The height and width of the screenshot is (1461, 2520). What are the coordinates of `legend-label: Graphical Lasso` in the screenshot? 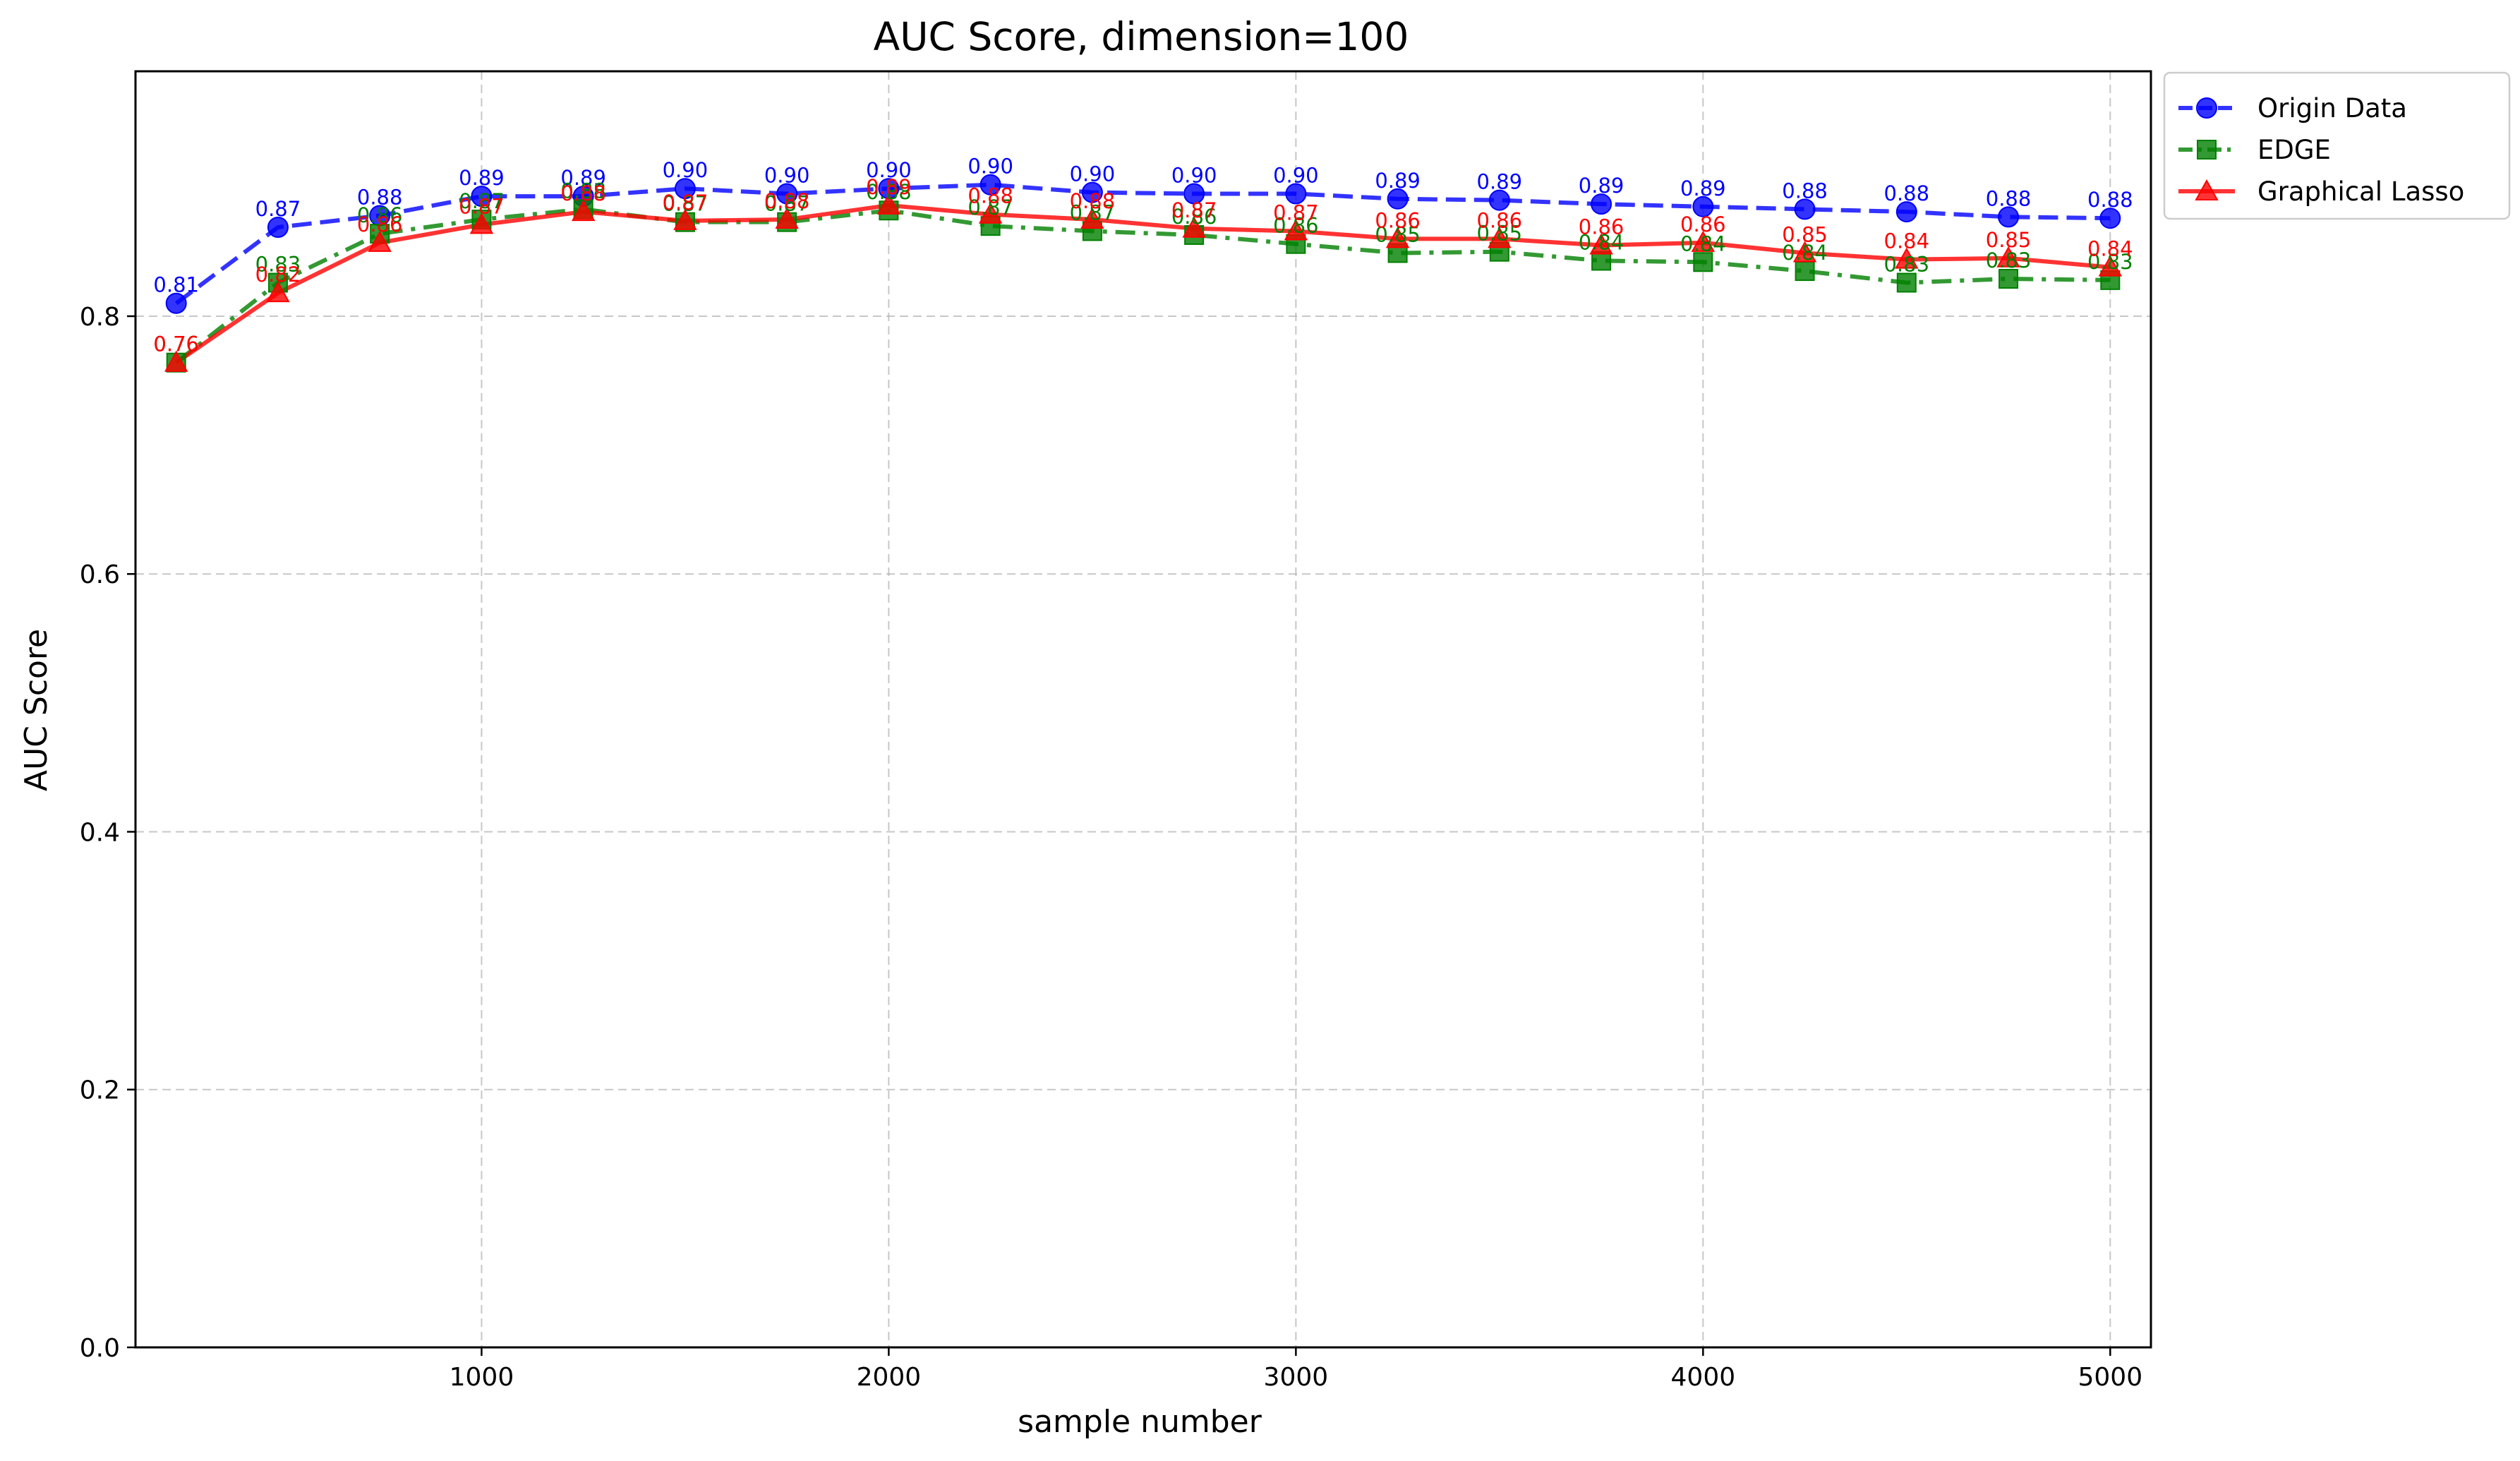 It's located at (2360, 191).